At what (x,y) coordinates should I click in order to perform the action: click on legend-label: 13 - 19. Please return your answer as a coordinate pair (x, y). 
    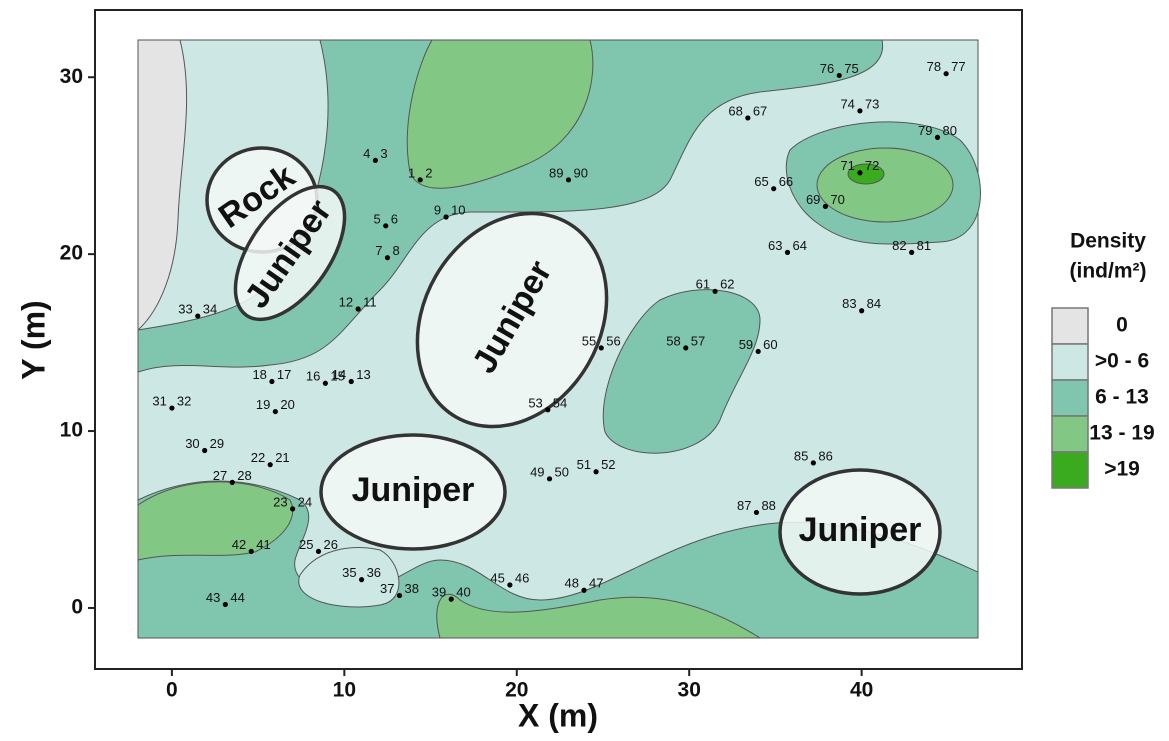
    Looking at the image, I should click on (1121, 433).